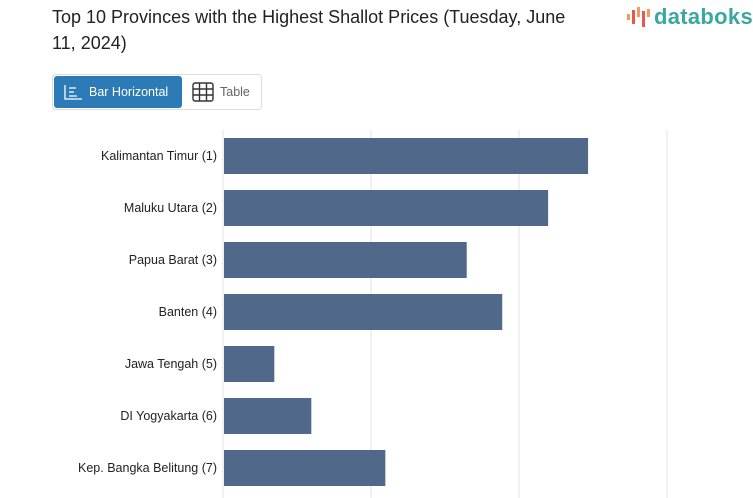 The width and height of the screenshot is (753, 498). I want to click on view-toggle: Bar Horizontal Table, so click(157, 92).